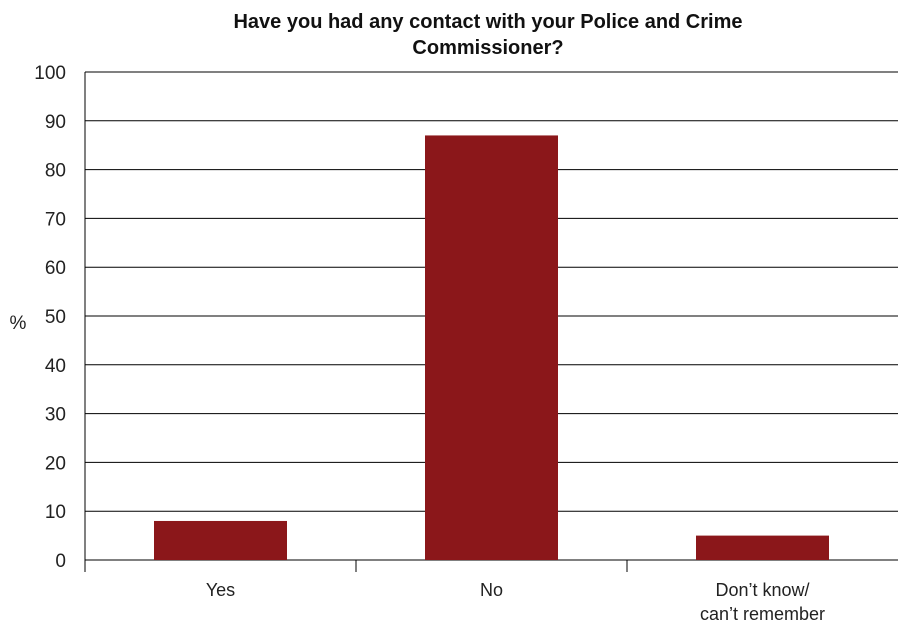 The width and height of the screenshot is (905, 628). What do you see at coordinates (55, 122) in the screenshot?
I see `y-tick-label: 90` at bounding box center [55, 122].